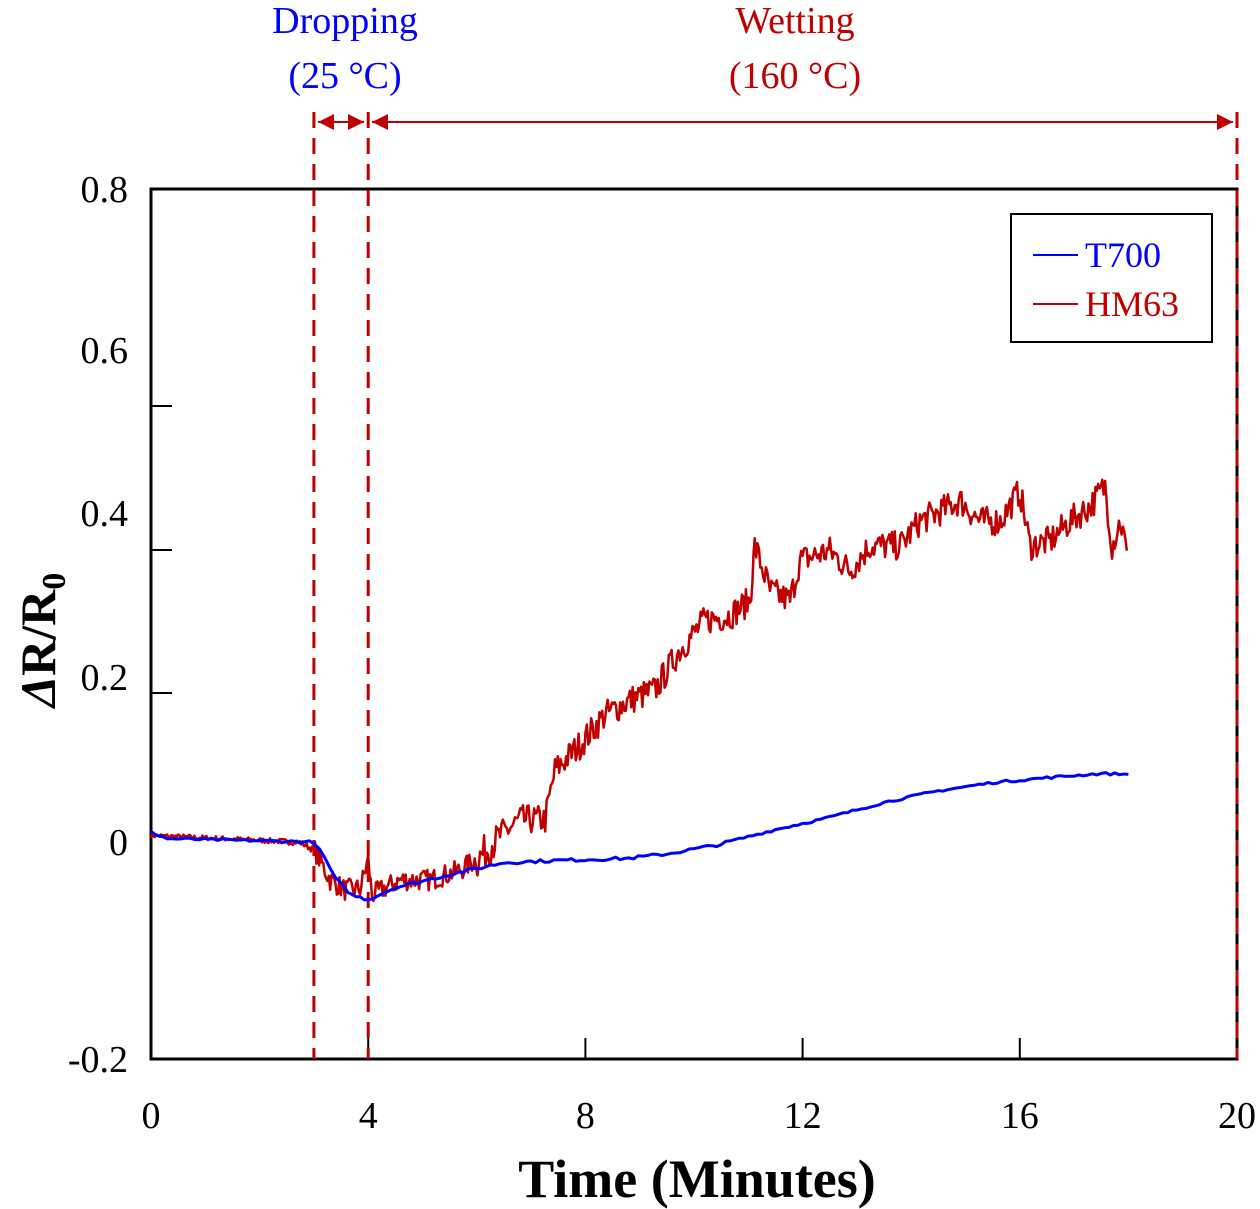 Image resolution: width=1260 pixels, height=1209 pixels. Describe the element at coordinates (696, 1179) in the screenshot. I see `x-axis-title: Time (Minutes)` at that location.